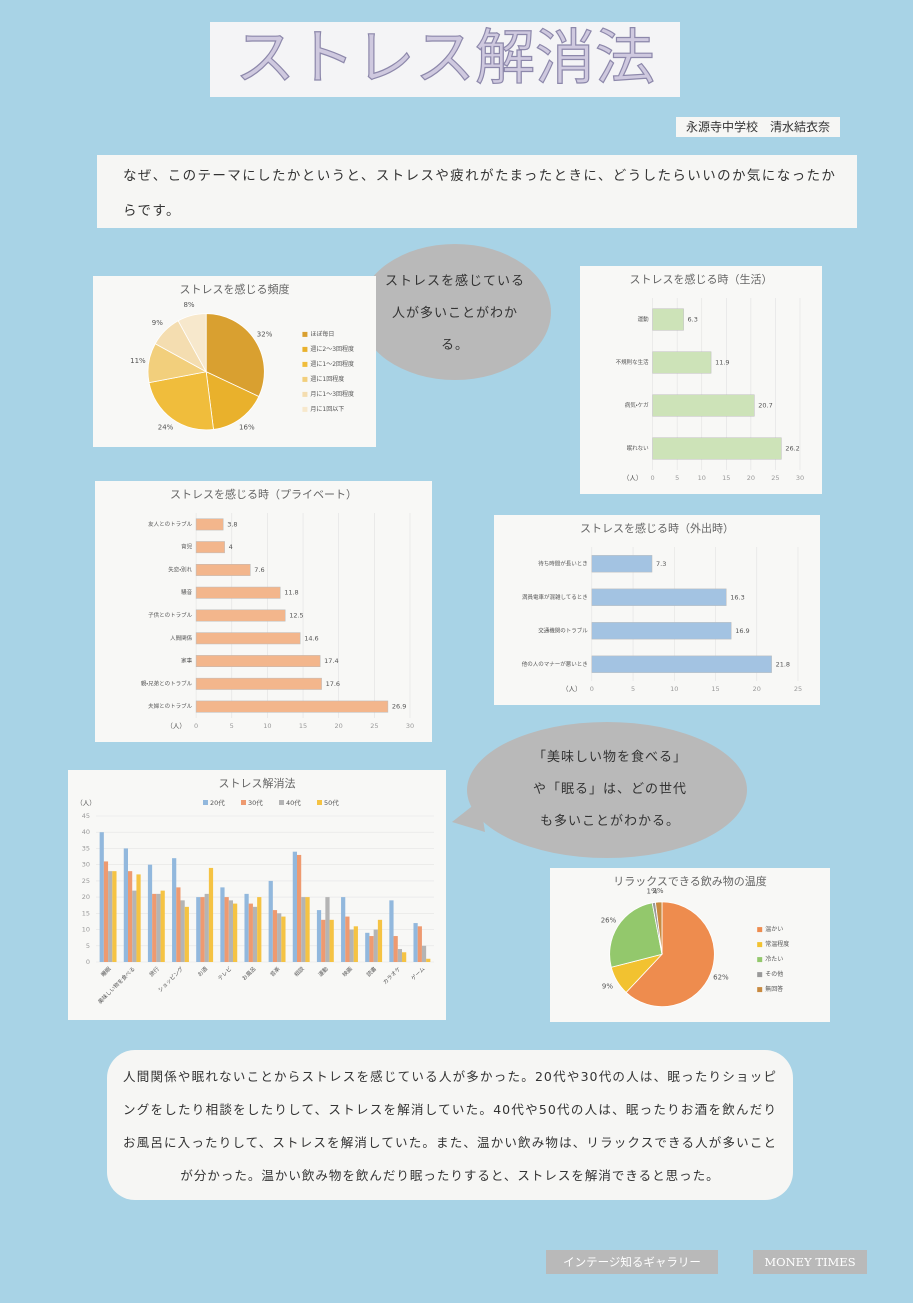 The width and height of the screenshot is (913, 1303). I want to click on data-label: 26.9, so click(399, 707).